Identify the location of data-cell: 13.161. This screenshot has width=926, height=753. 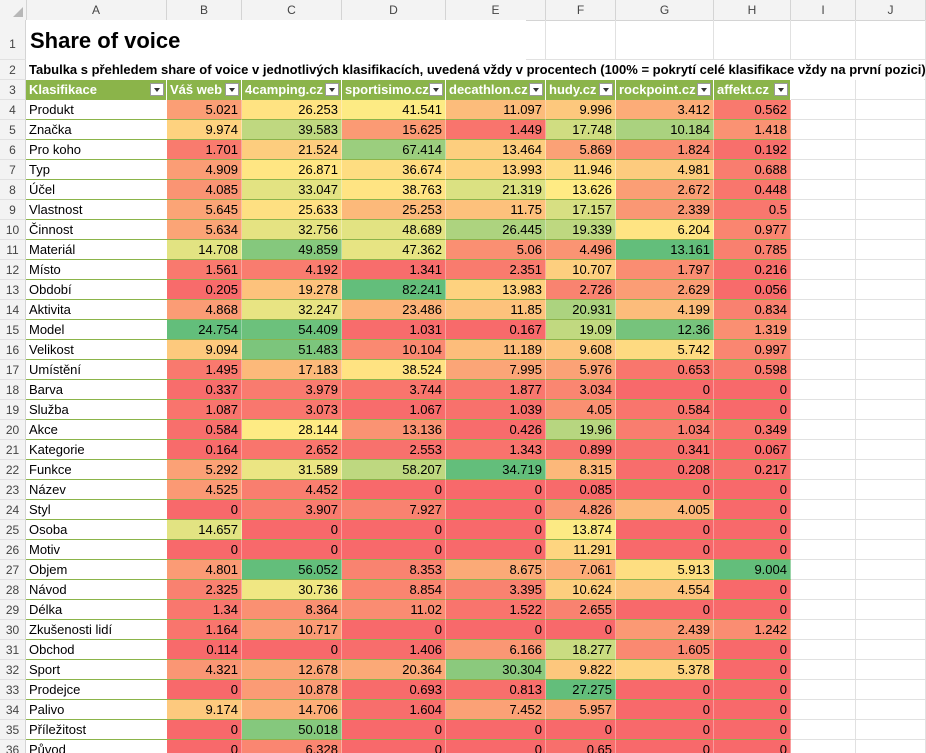
(665, 250).